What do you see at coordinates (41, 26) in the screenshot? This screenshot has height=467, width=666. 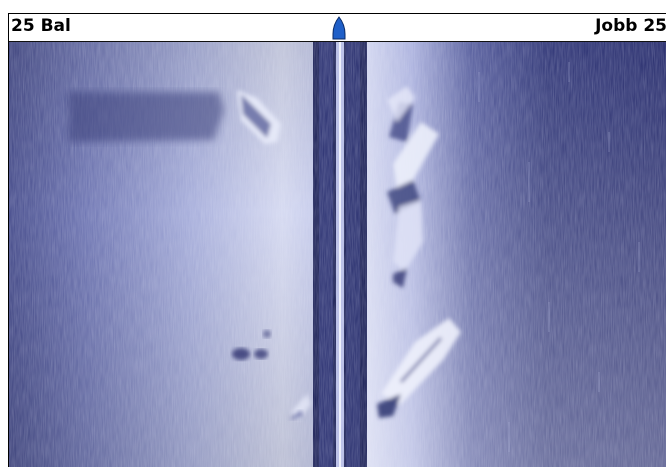 I see `left-range-label: 25 Bal` at bounding box center [41, 26].